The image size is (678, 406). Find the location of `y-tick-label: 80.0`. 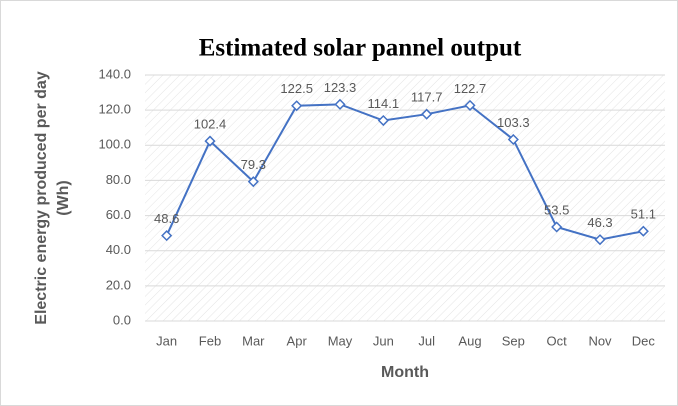

y-tick-label: 80.0 is located at coordinates (118, 179).